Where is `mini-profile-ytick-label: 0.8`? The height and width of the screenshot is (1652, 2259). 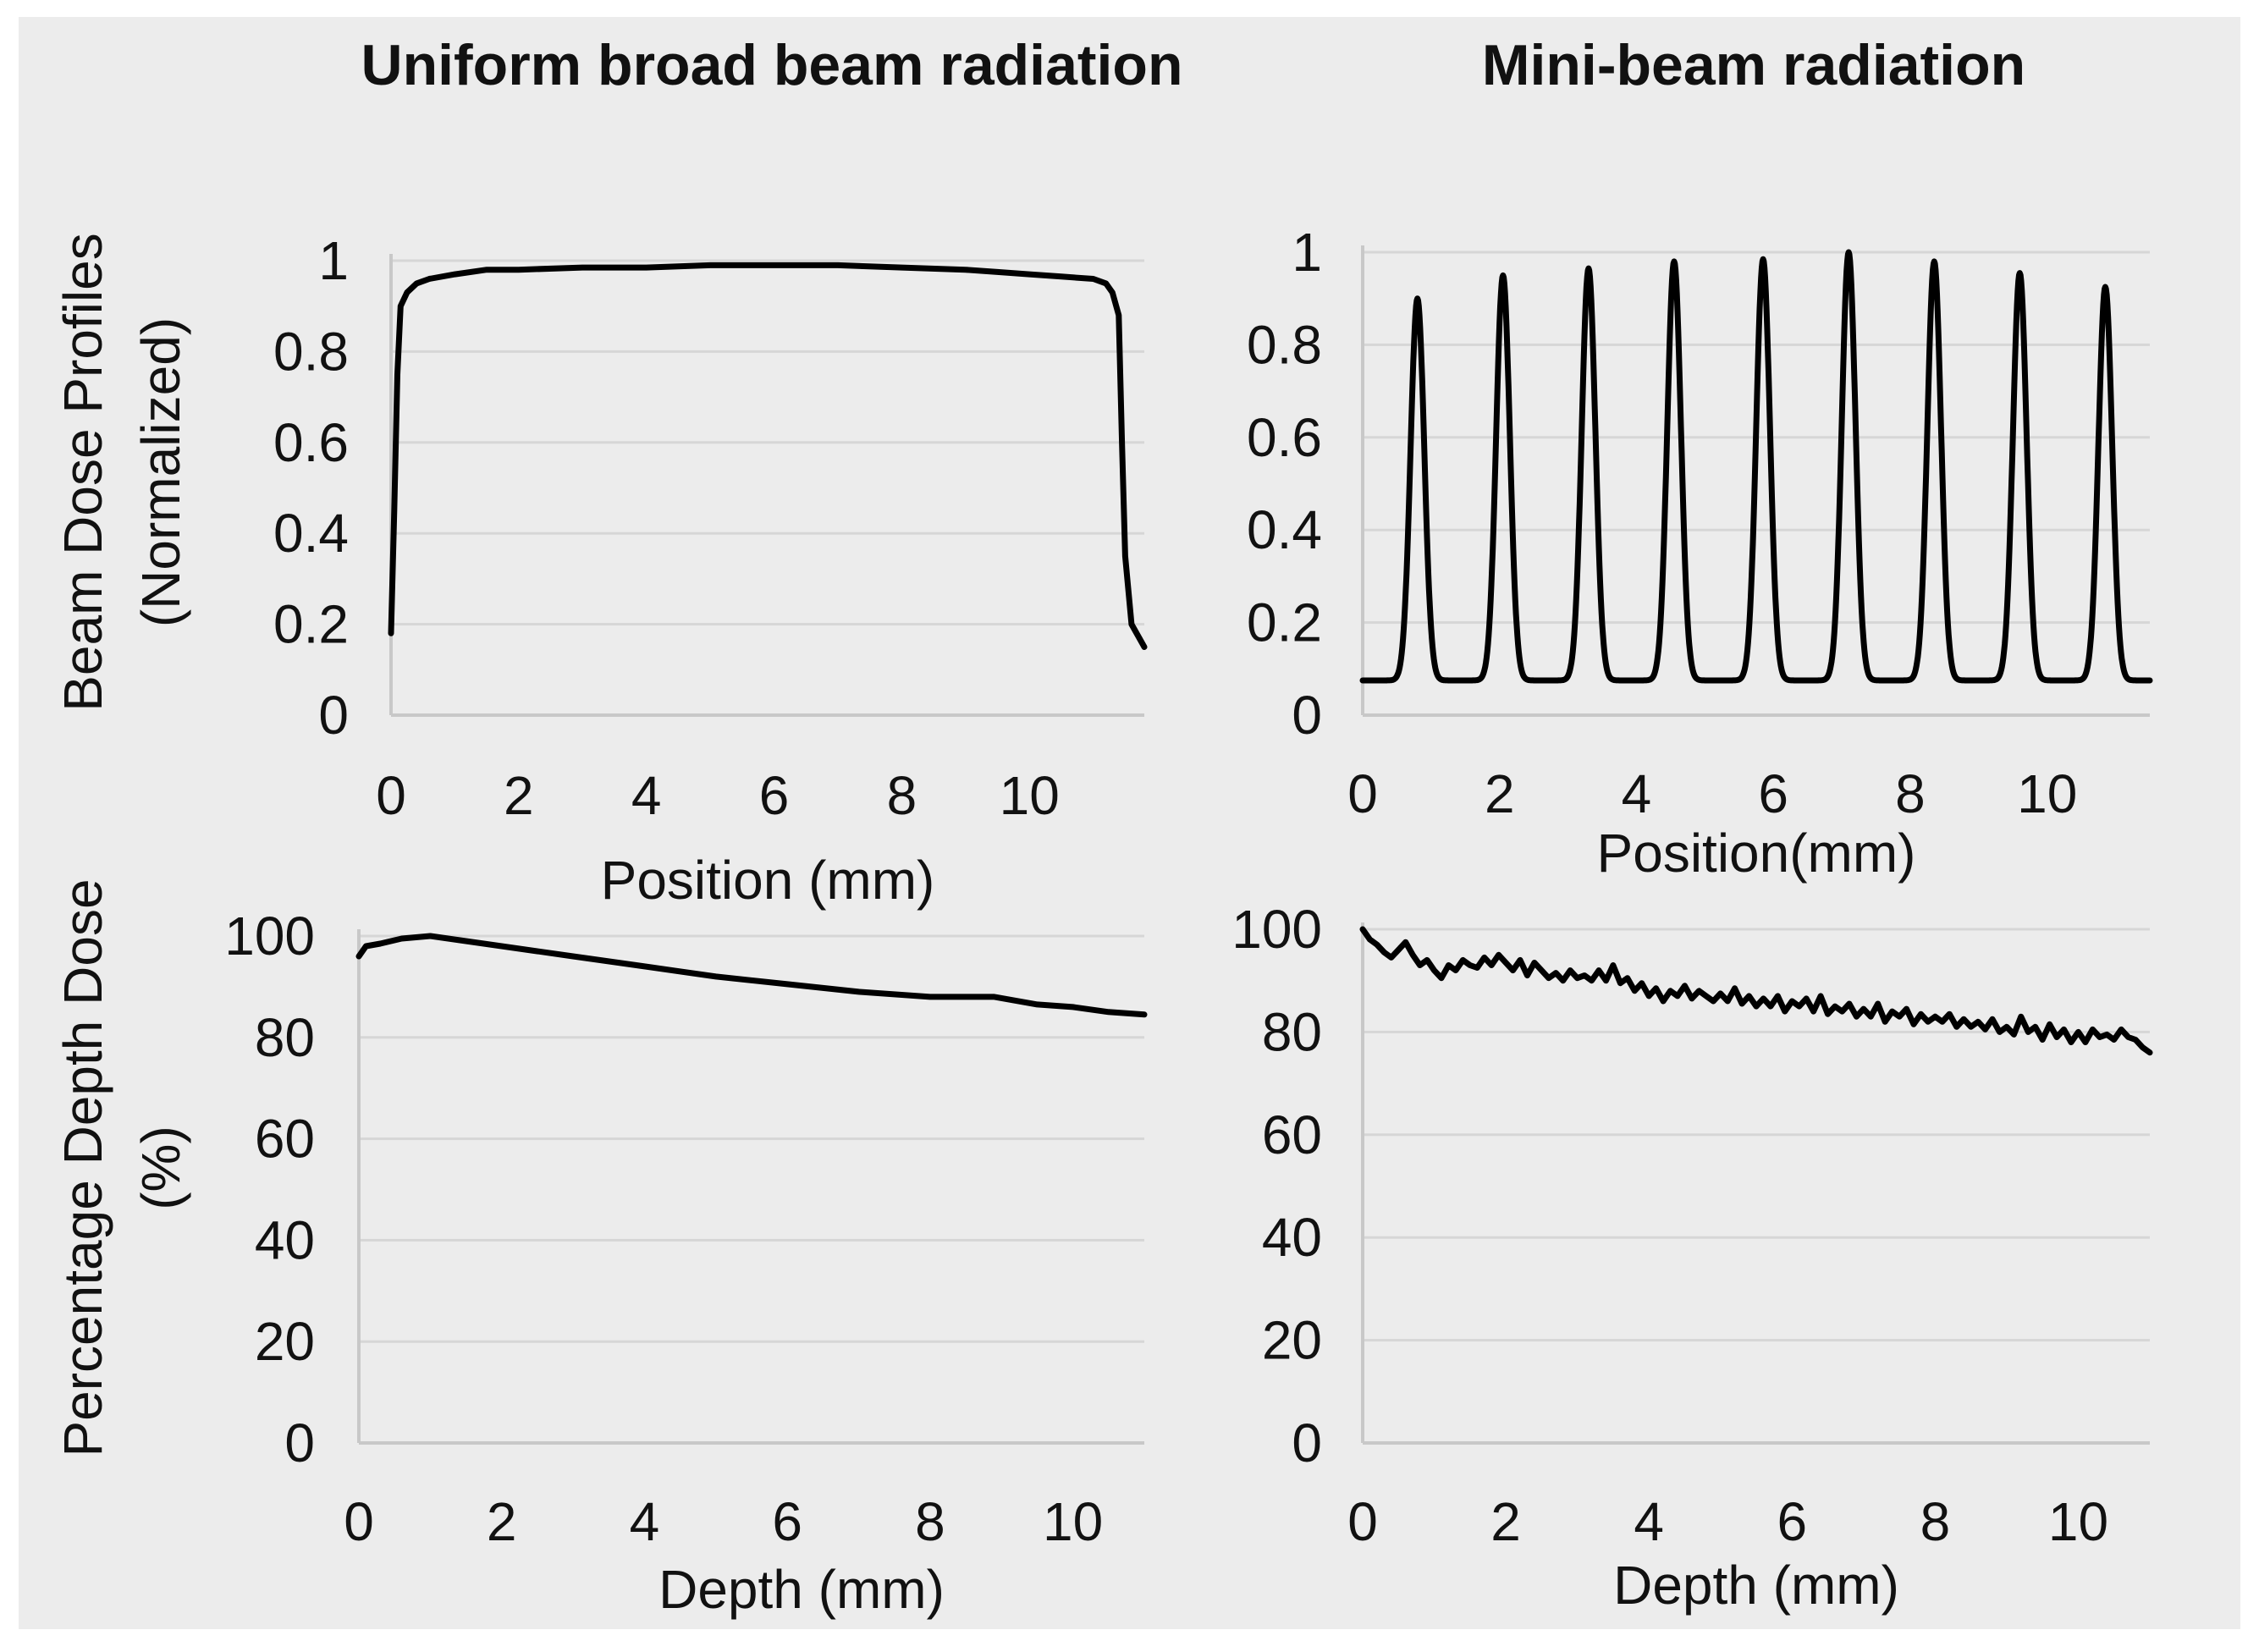 mini-profile-ytick-label: 0.8 is located at coordinates (1284, 344).